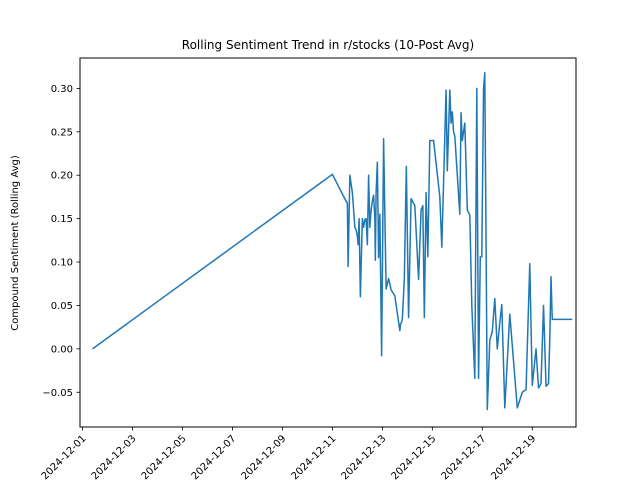 The width and height of the screenshot is (640, 480). Describe the element at coordinates (62, 89) in the screenshot. I see `y-tick-label: 0.30` at that location.